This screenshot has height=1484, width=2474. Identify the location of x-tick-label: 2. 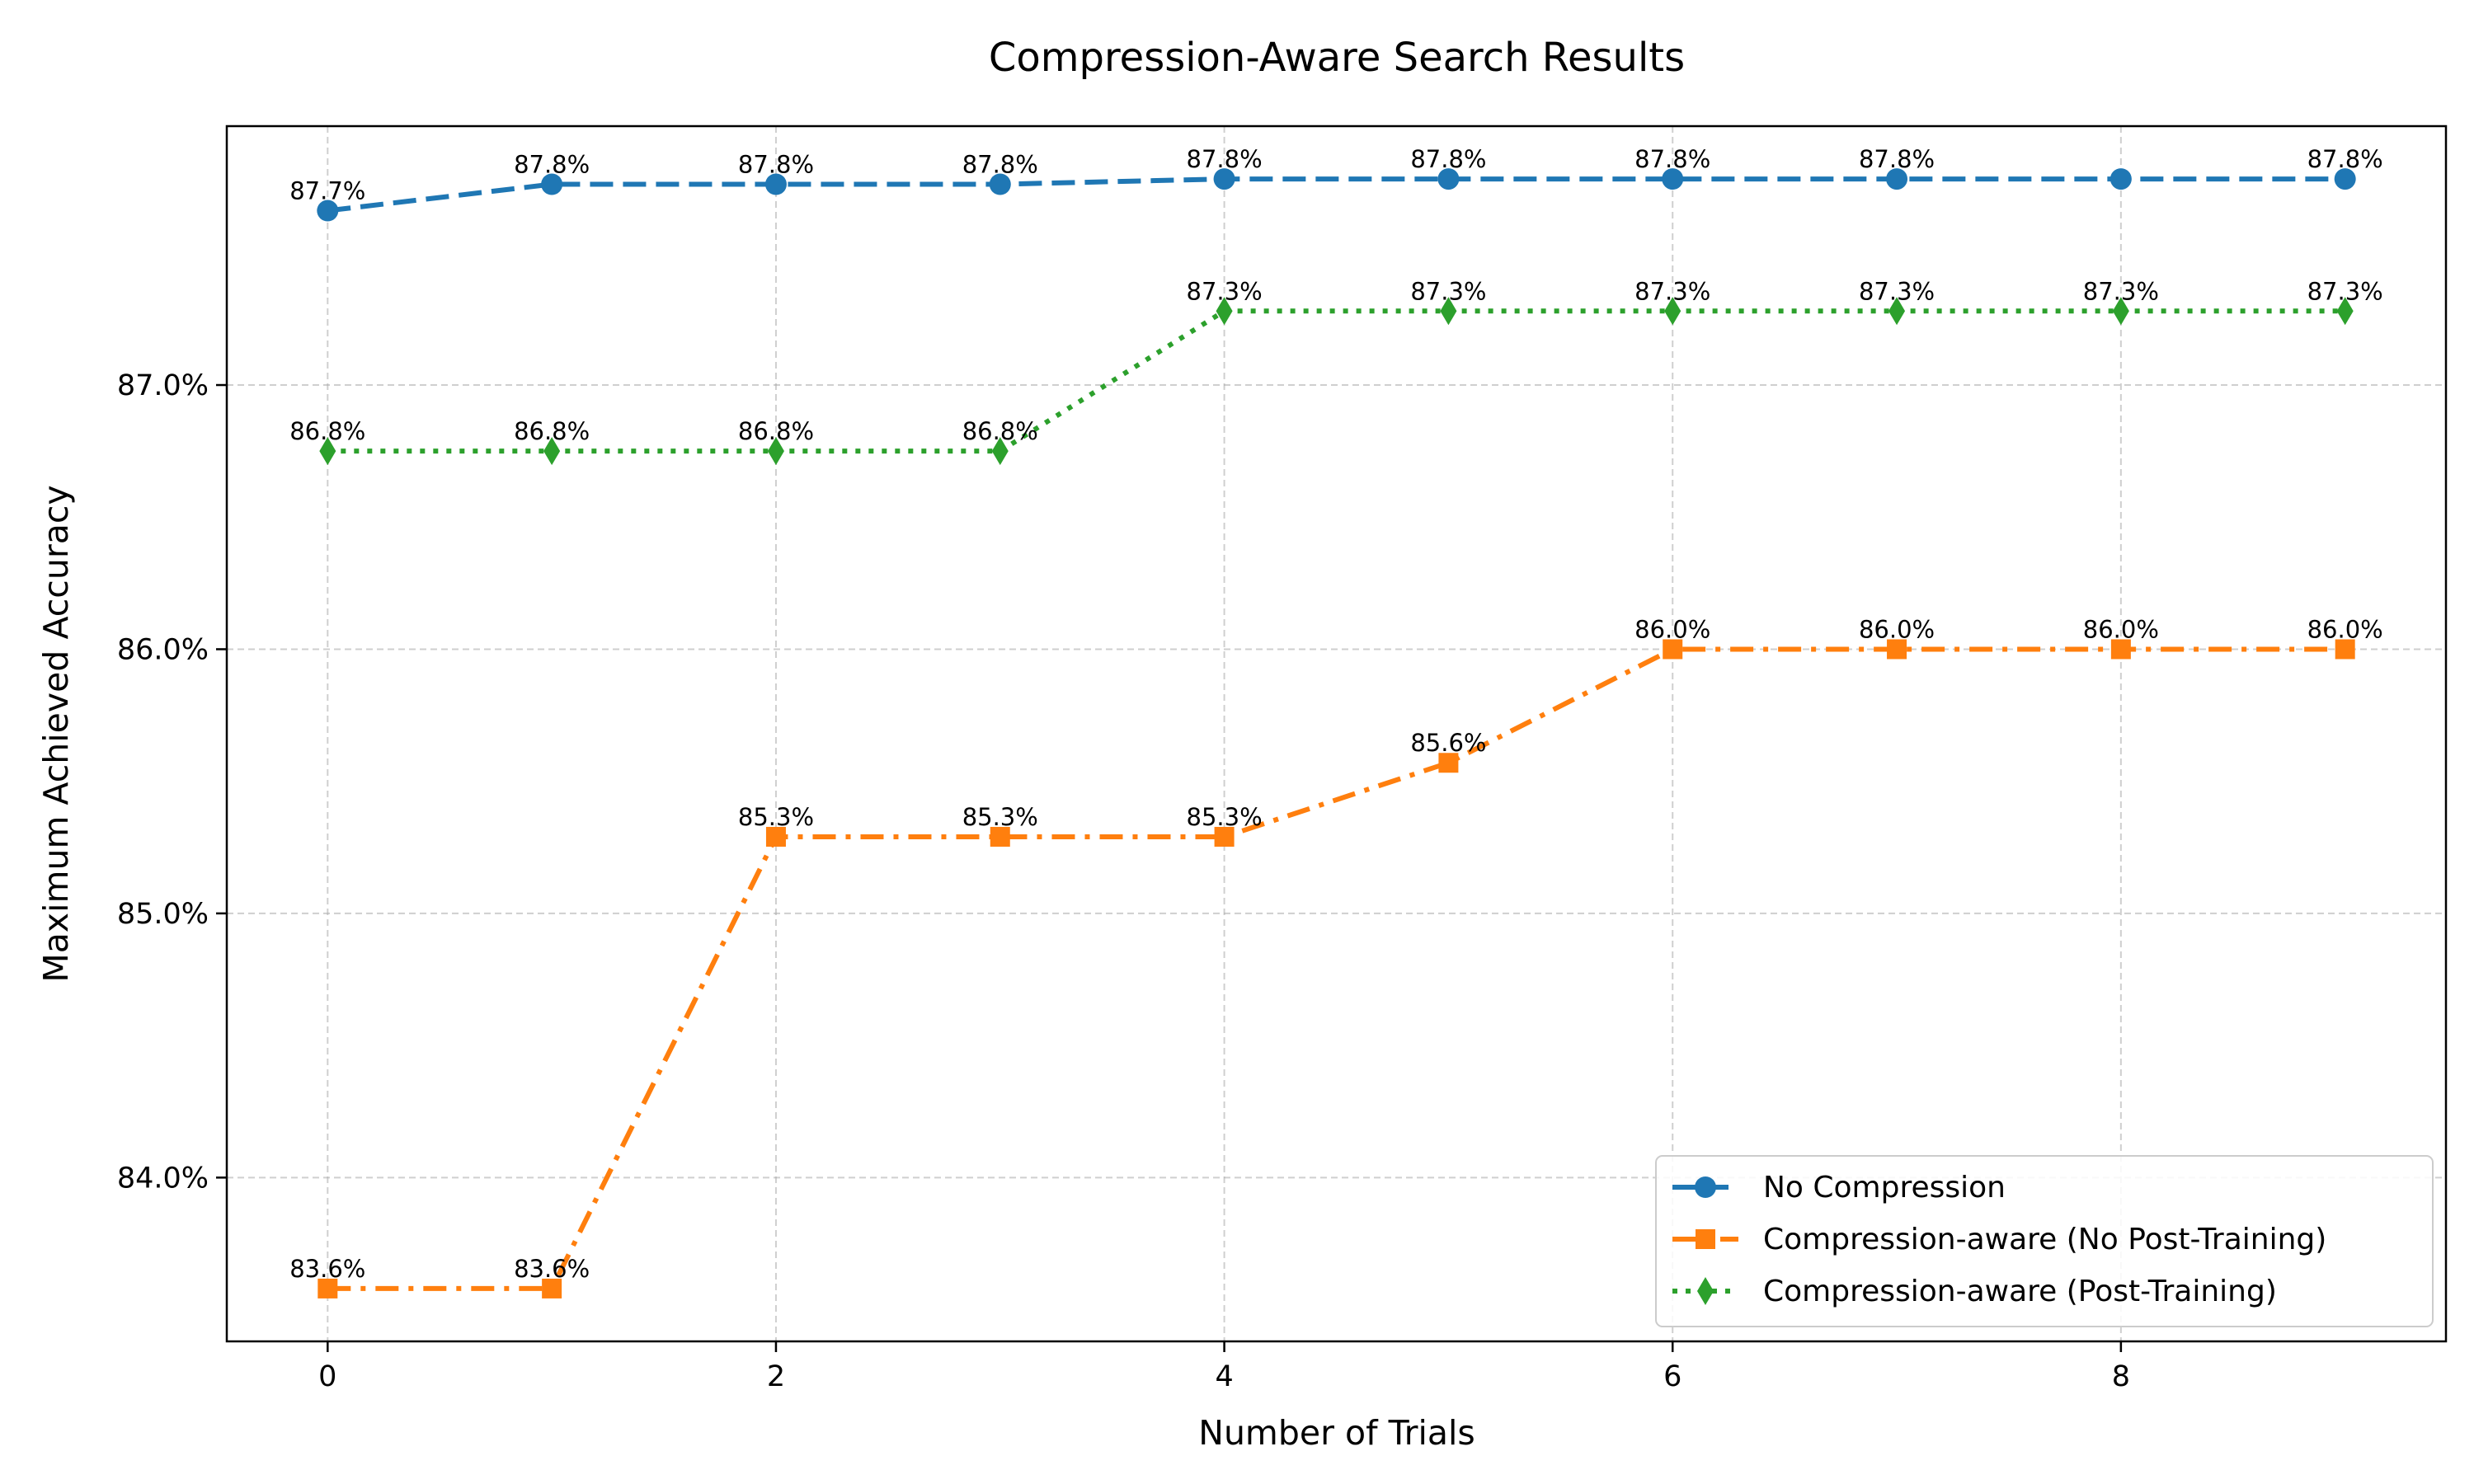
(776, 1376).